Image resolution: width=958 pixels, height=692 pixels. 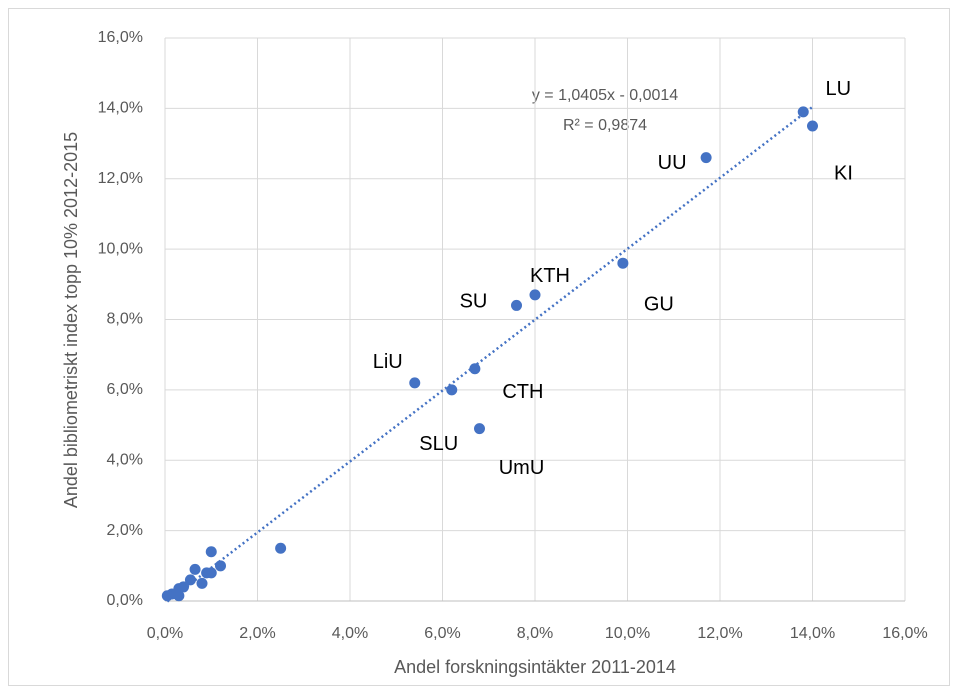 I want to click on point-label: CTH, so click(x=522, y=392).